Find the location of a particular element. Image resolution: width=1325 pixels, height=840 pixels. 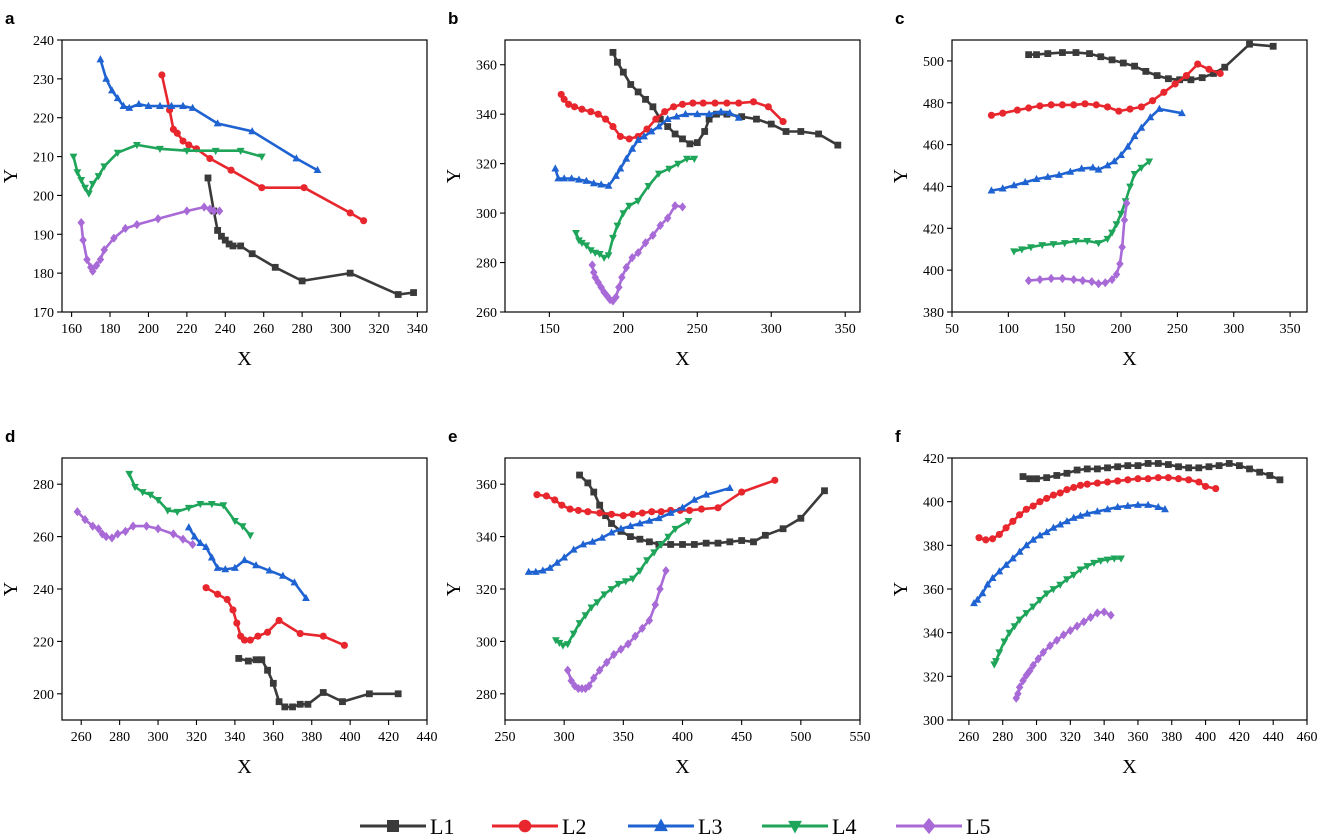

y-tick-label: 460 is located at coordinates (933, 146).